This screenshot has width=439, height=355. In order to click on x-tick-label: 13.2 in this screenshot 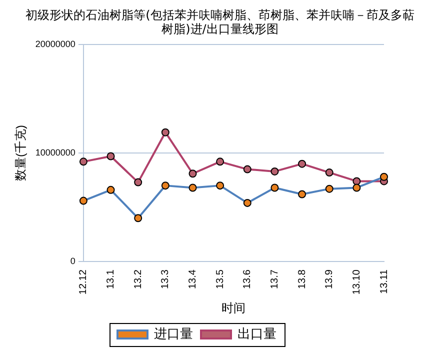, I will do `click(138, 279)`.